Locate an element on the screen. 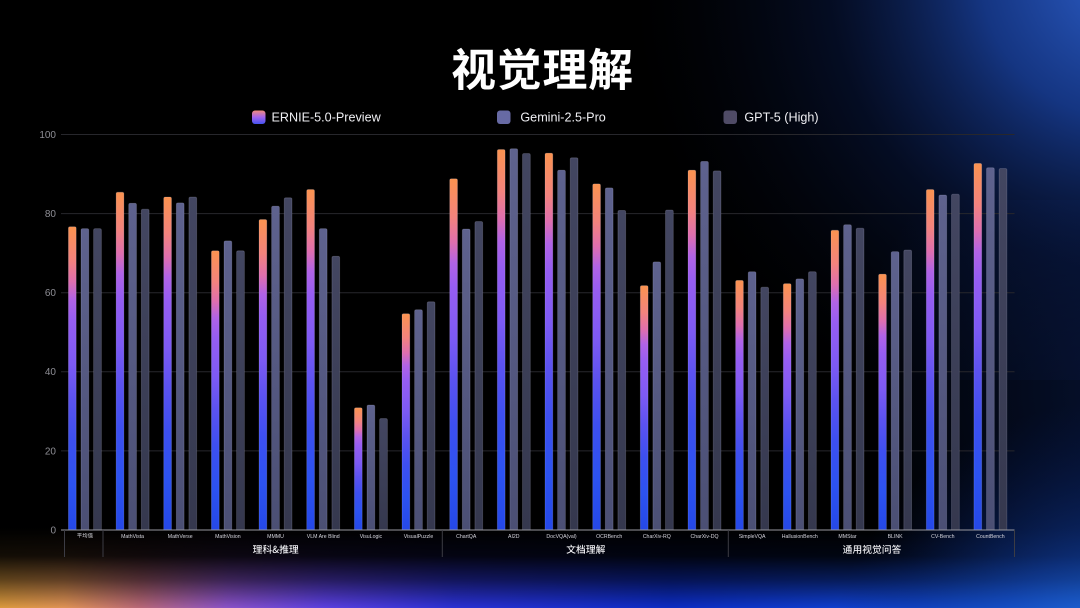 This screenshot has width=1080, height=608. svg-text: MathVision is located at coordinates (228, 537).